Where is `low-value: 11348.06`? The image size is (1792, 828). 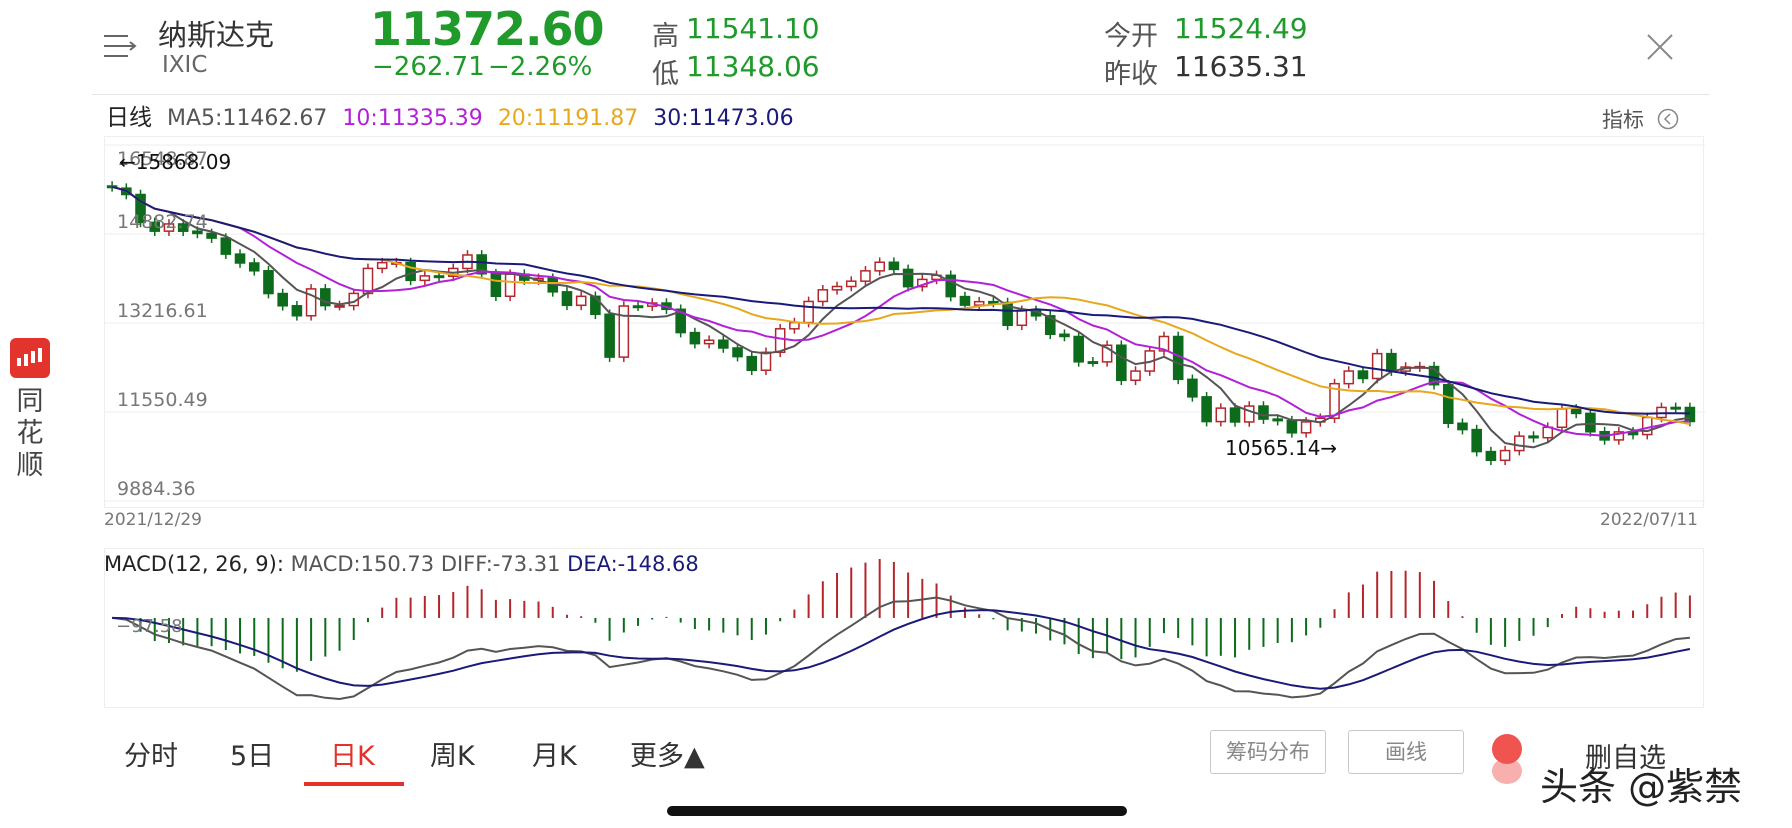 low-value: 11348.06 is located at coordinates (753, 66).